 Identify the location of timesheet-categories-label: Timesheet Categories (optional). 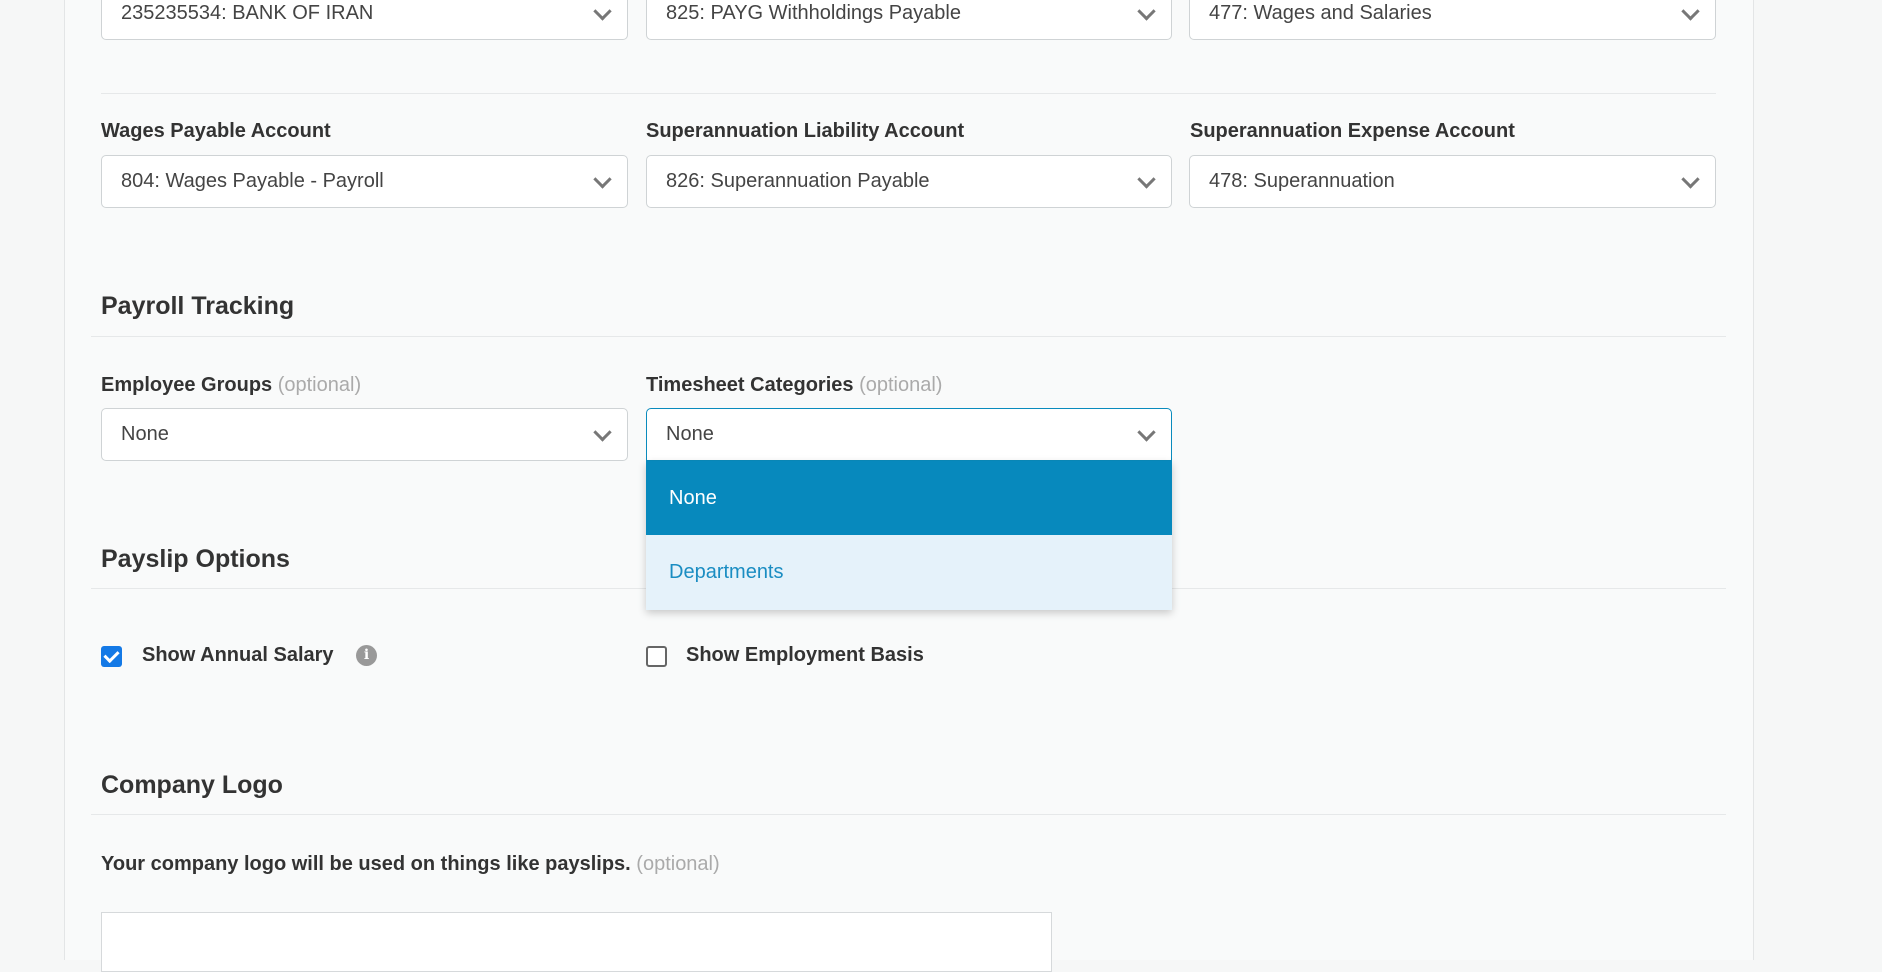
(794, 385).